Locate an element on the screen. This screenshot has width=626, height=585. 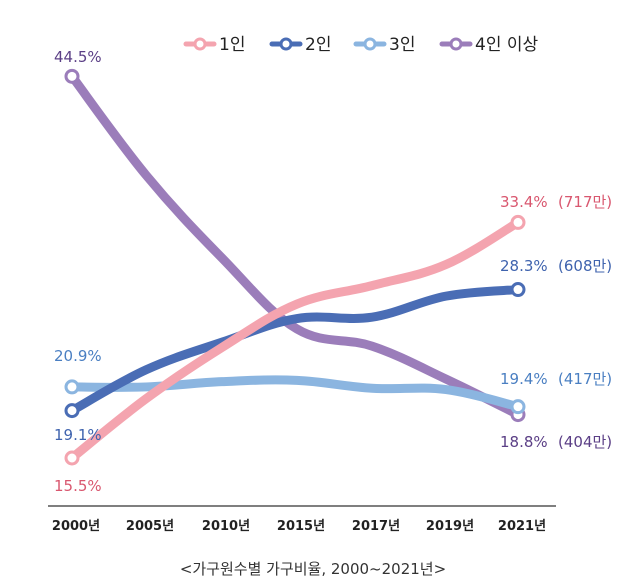
legend-marker-1인 is located at coordinates (200, 44).